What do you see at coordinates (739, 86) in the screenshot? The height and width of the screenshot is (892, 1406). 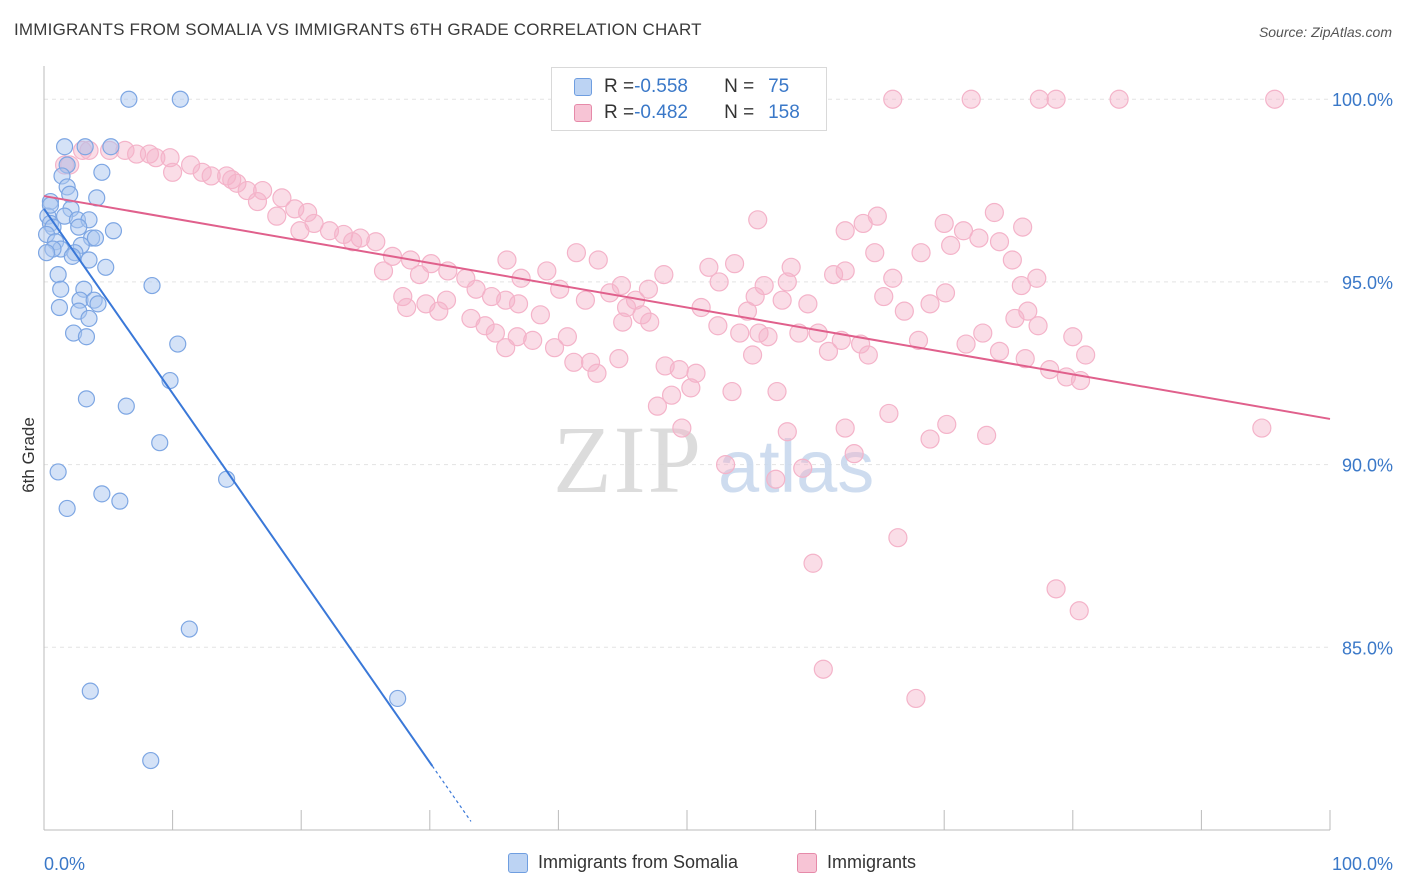 I see `legend-n-label: N =` at bounding box center [739, 86].